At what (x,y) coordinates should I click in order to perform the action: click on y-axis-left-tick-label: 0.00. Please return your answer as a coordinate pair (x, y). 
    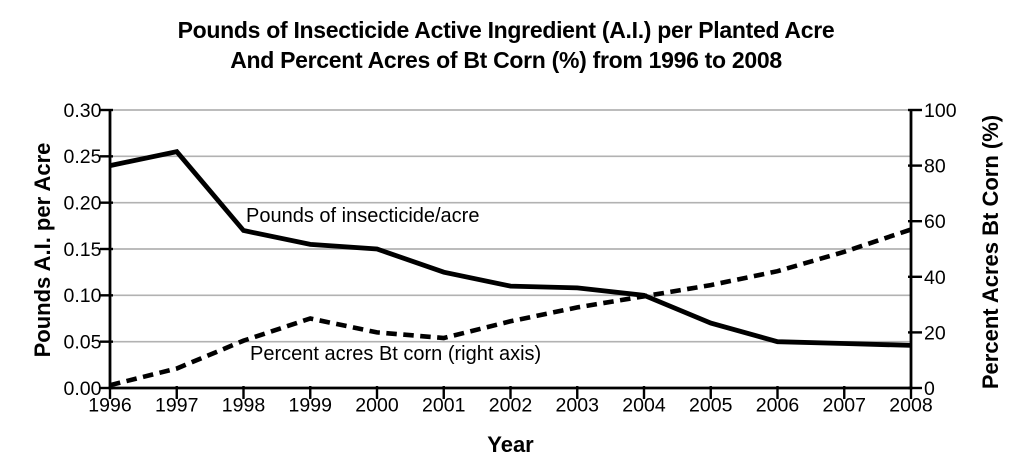
    Looking at the image, I should click on (83, 389).